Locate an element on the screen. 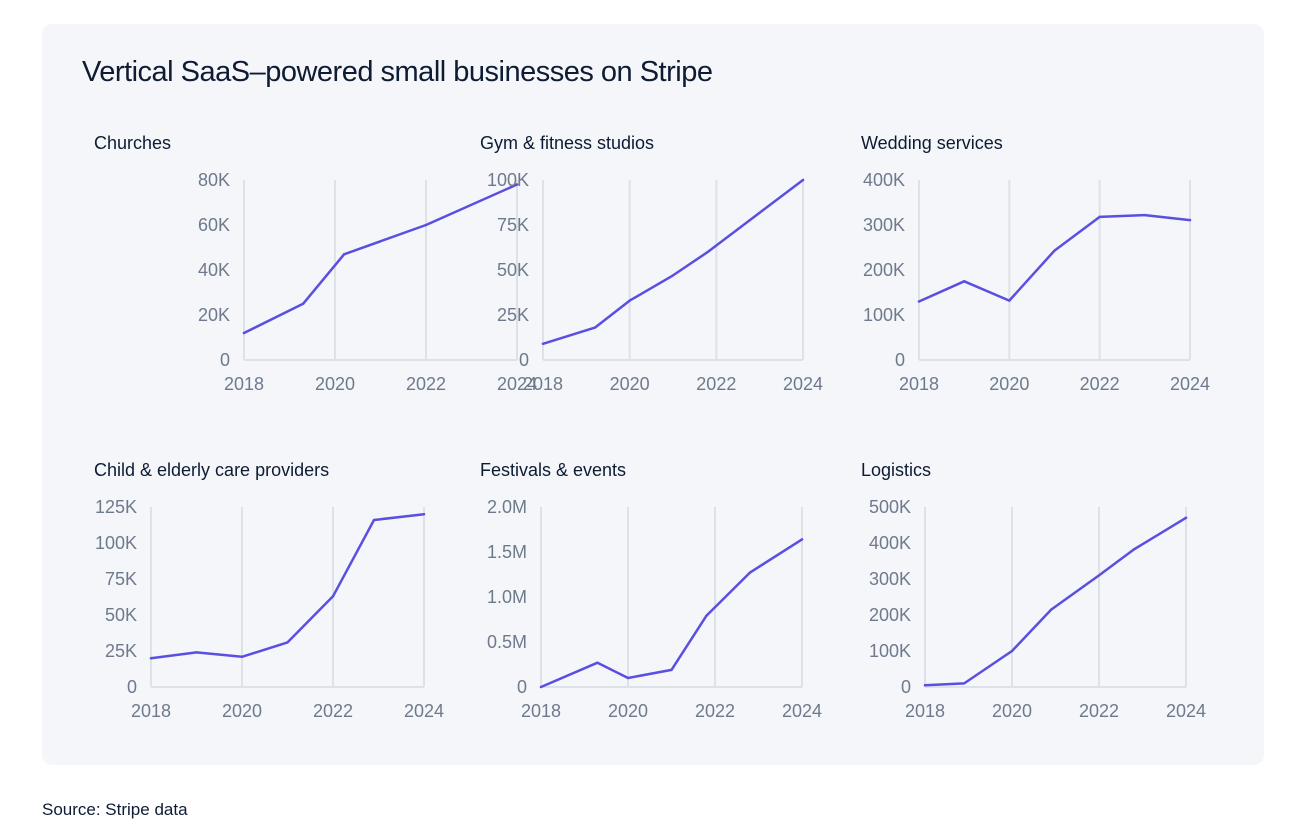  y-tick-label: 40K is located at coordinates (214, 270).